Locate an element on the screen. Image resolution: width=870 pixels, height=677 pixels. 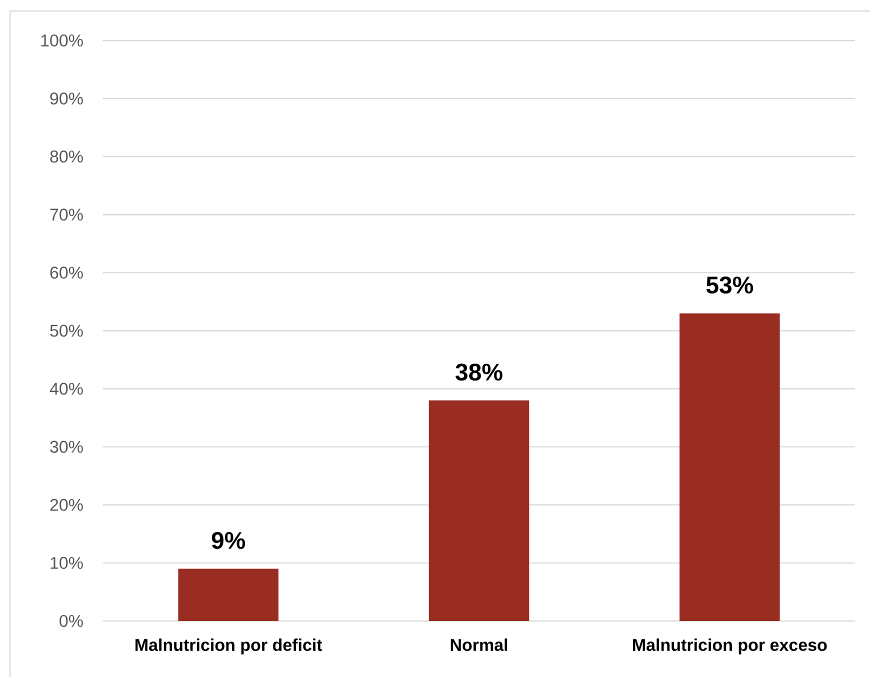
data-label: 53% is located at coordinates (730, 285).